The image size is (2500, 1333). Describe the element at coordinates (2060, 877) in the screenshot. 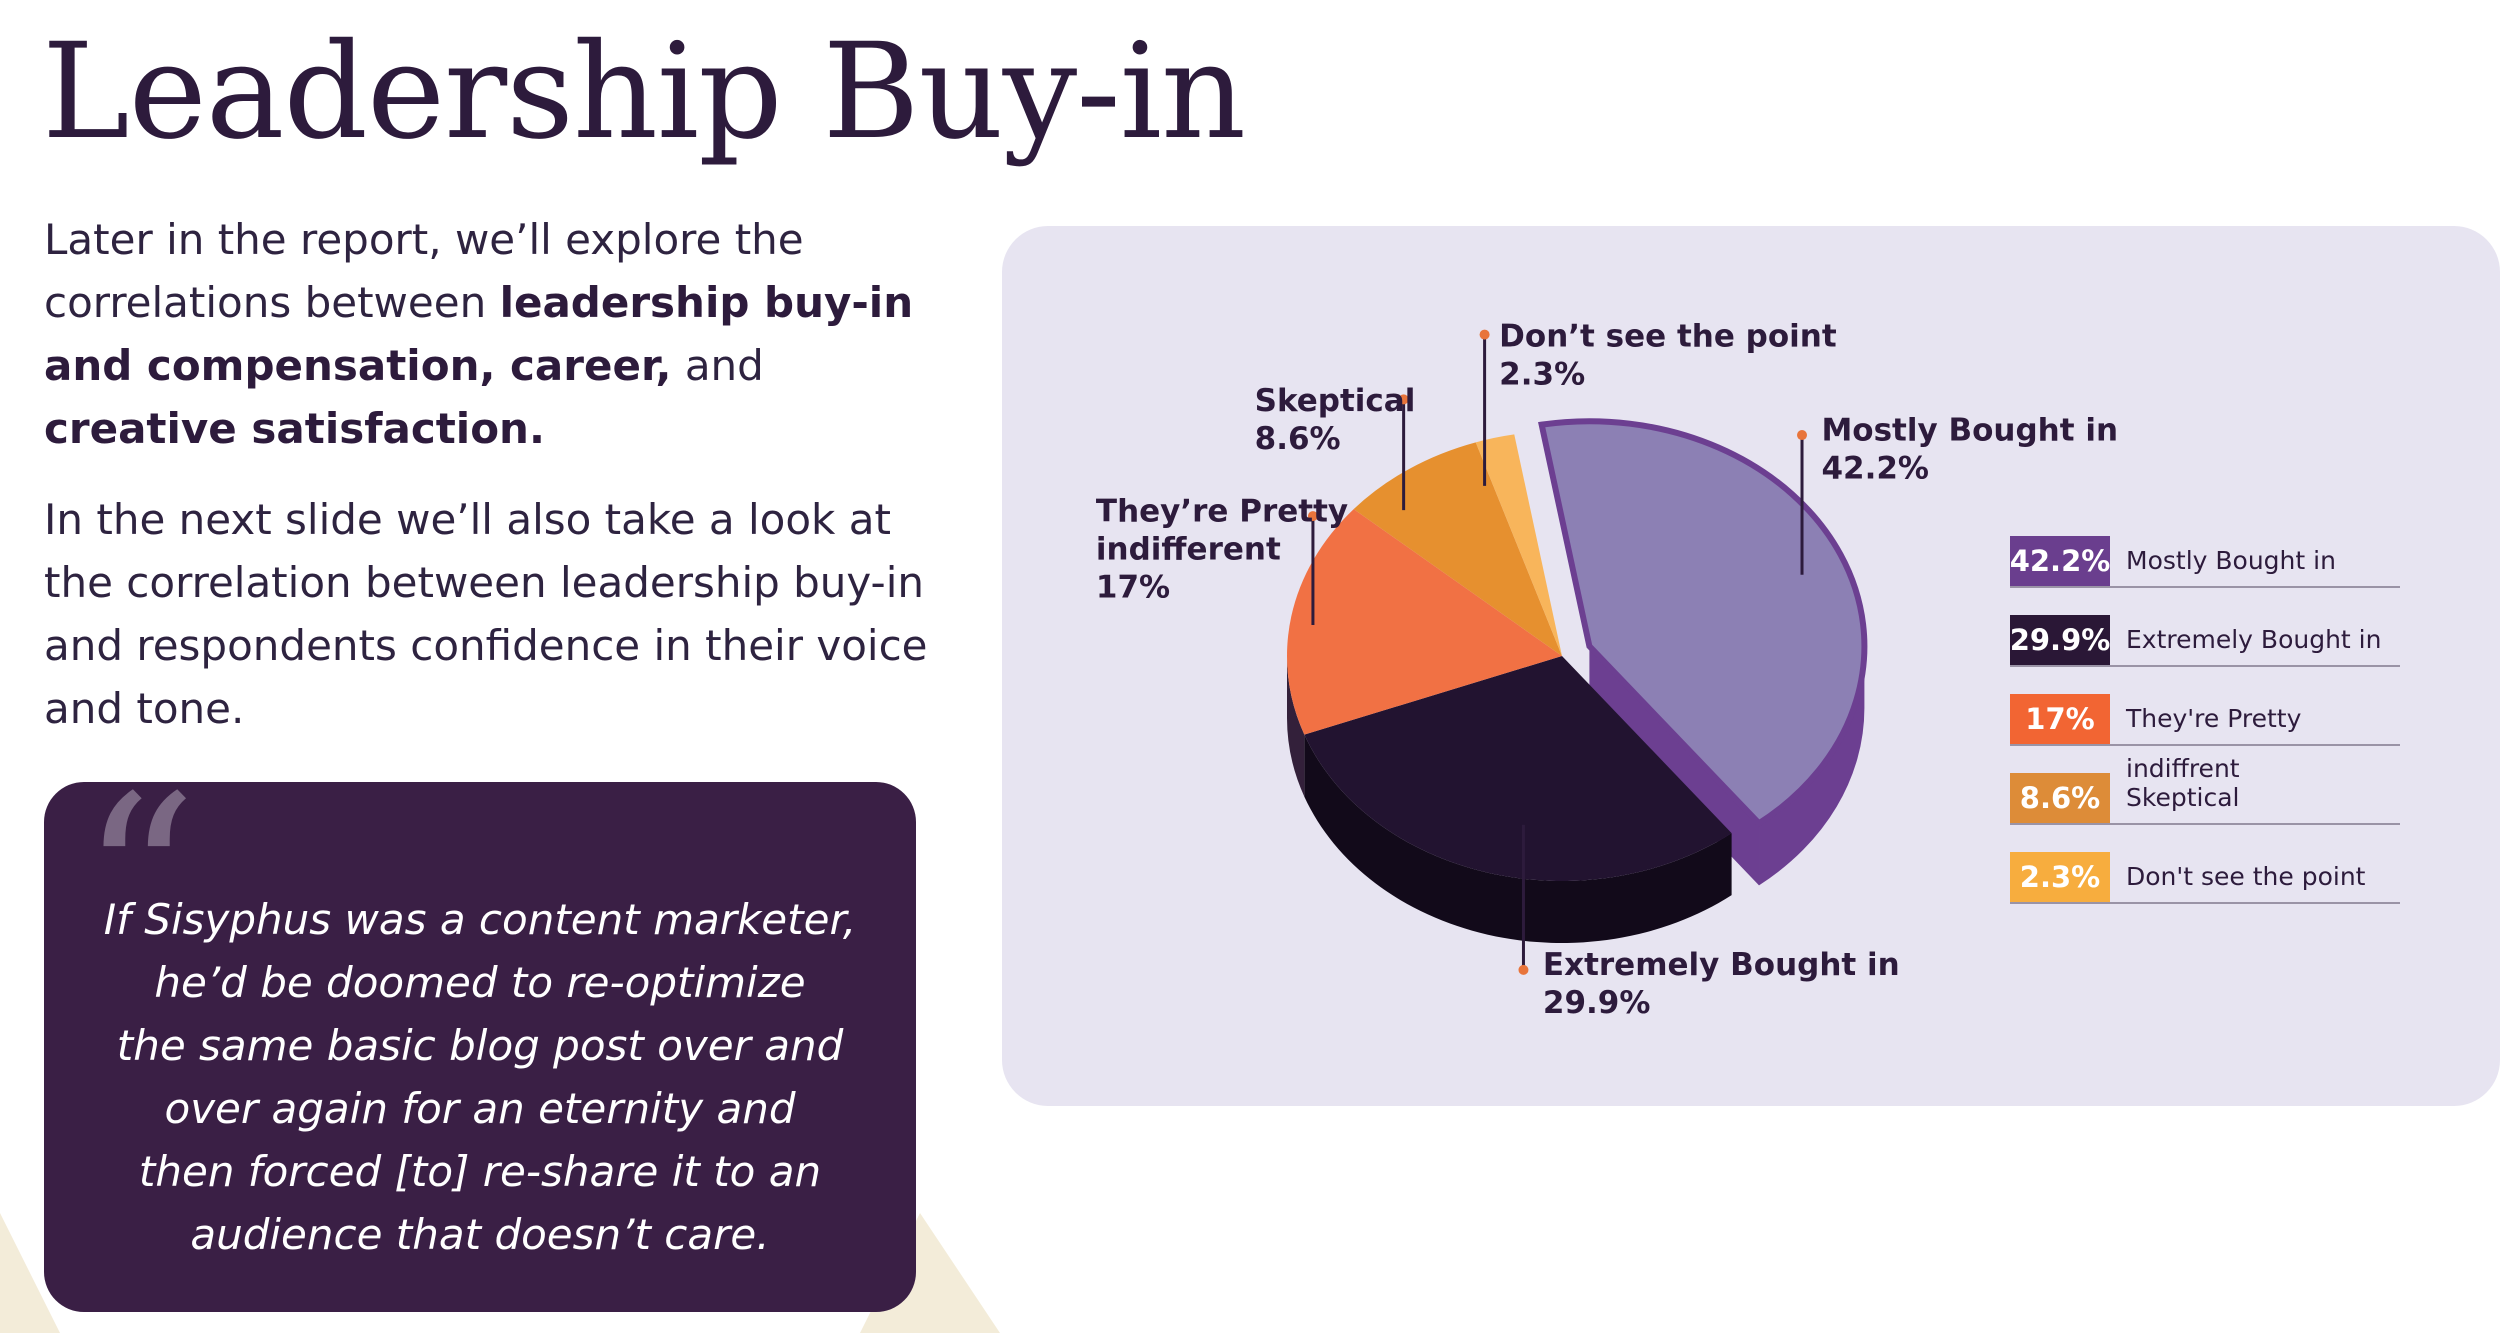

I see `legend-value-badge: 2.3%` at that location.